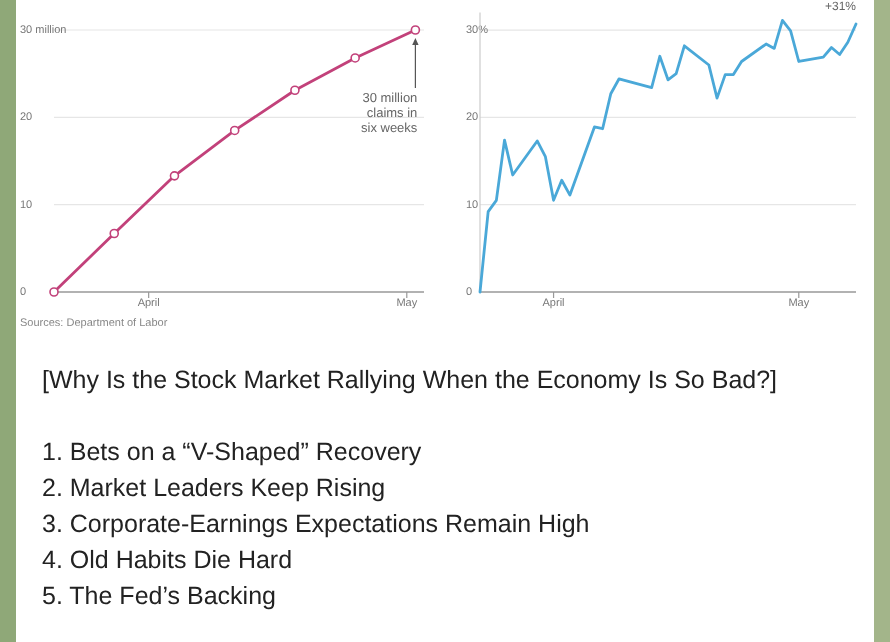  I want to click on text: 3. Corporate-Earnings Expectations Remain High, so click(316, 524).